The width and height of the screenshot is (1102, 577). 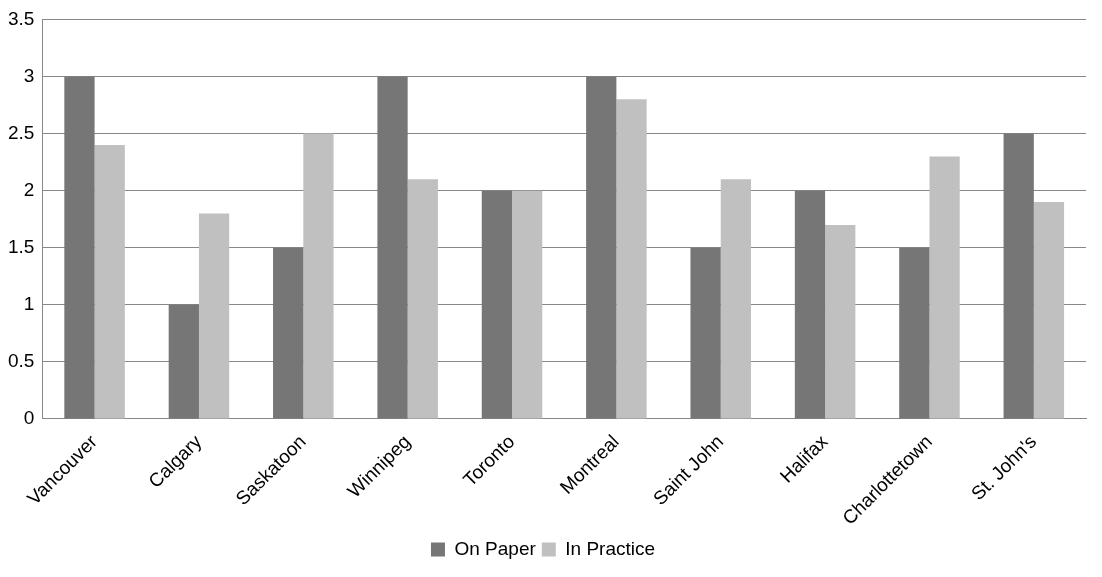 What do you see at coordinates (21, 361) in the screenshot?
I see `y-tick-label: 0.5` at bounding box center [21, 361].